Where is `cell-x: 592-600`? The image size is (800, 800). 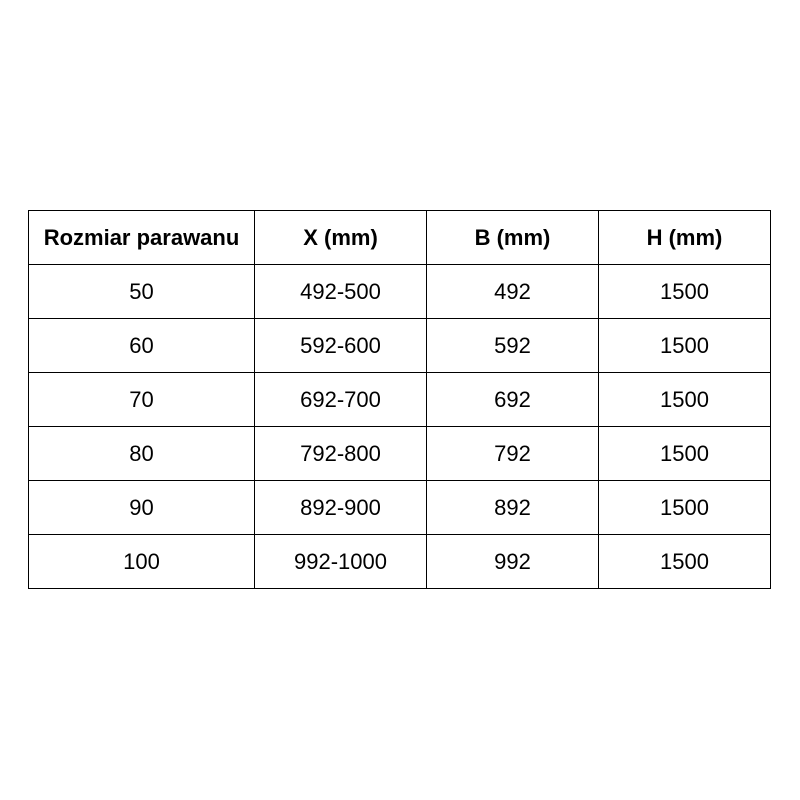 cell-x: 592-600 is located at coordinates (340, 345).